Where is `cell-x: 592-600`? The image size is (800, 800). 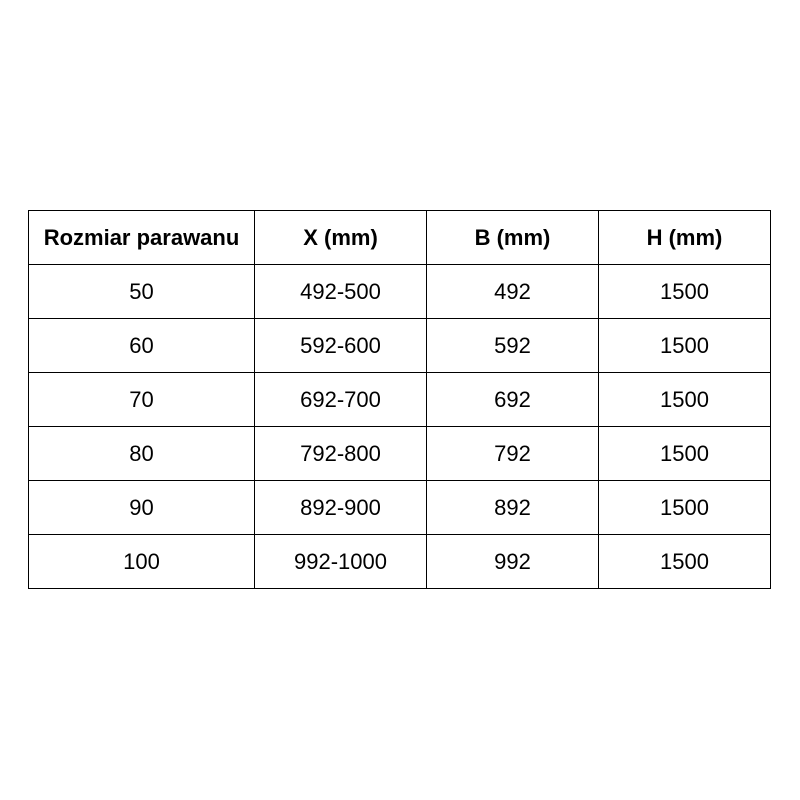 cell-x: 592-600 is located at coordinates (340, 345).